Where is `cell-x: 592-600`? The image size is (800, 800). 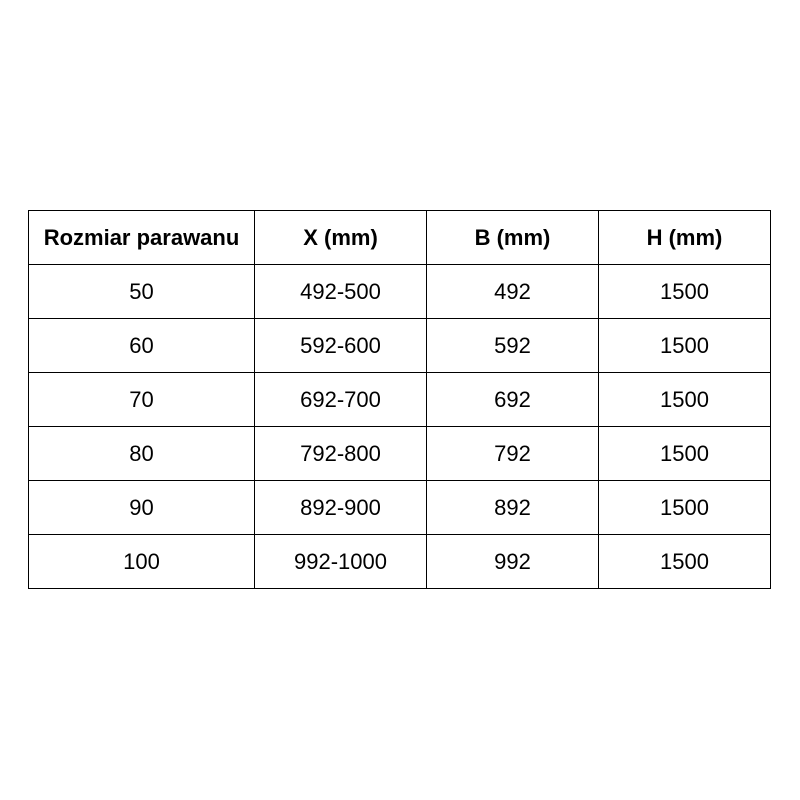 cell-x: 592-600 is located at coordinates (340, 345).